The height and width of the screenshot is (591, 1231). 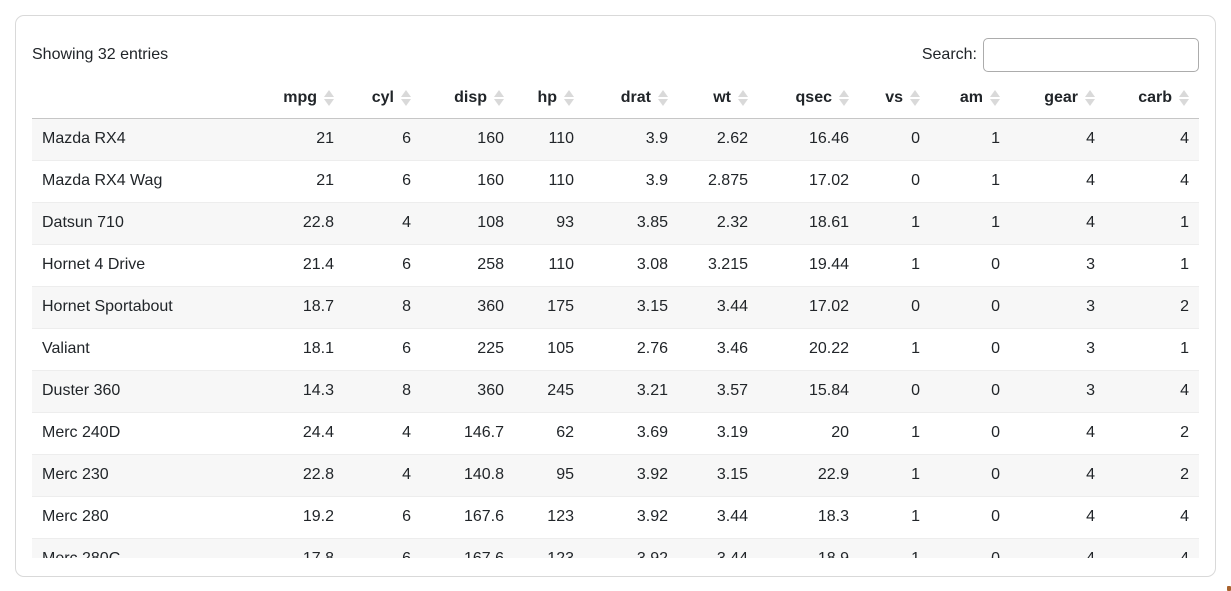 I want to click on cell-wt: 3.46, so click(x=718, y=348).